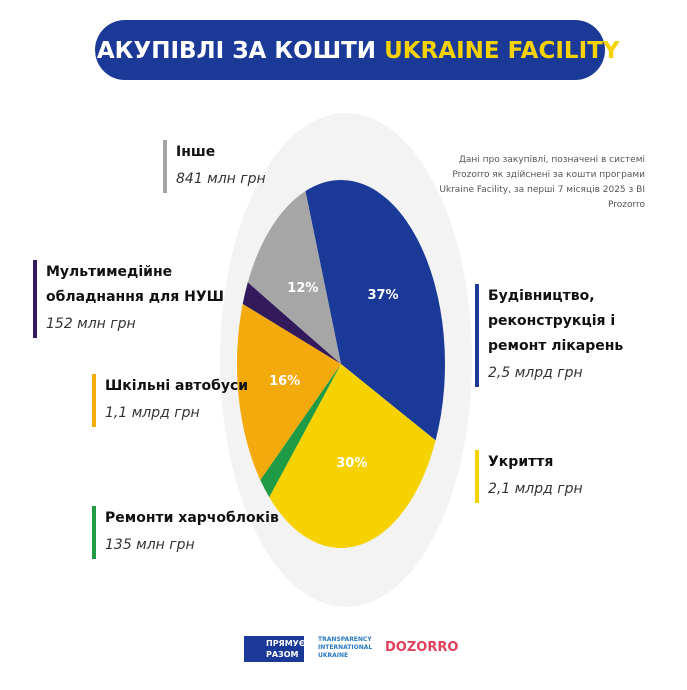 The width and height of the screenshot is (687, 690). Describe the element at coordinates (150, 545) in the screenshot. I see `legend-amount: 135 млн грн` at that location.